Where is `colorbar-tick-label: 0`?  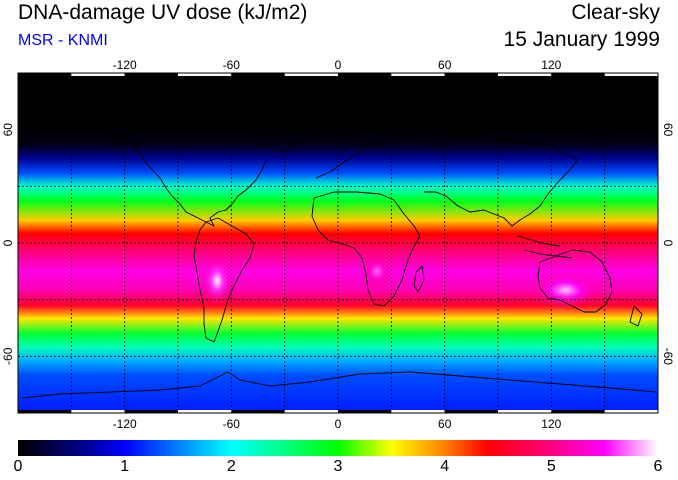
colorbar-tick-label: 0 is located at coordinates (18, 466).